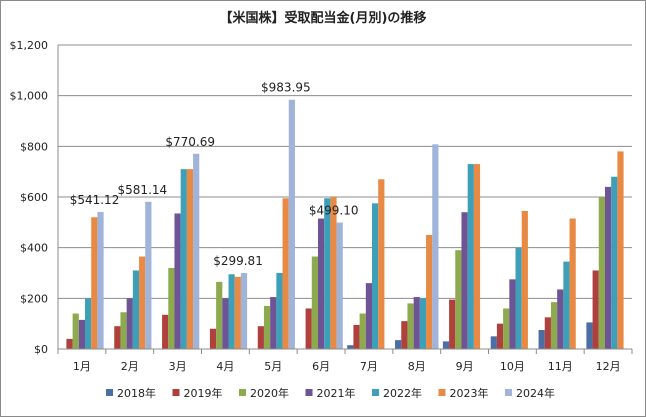 Image resolution: width=646 pixels, height=417 pixels. Describe the element at coordinates (273, 366) in the screenshot. I see `x-tick-label: 5月` at that location.